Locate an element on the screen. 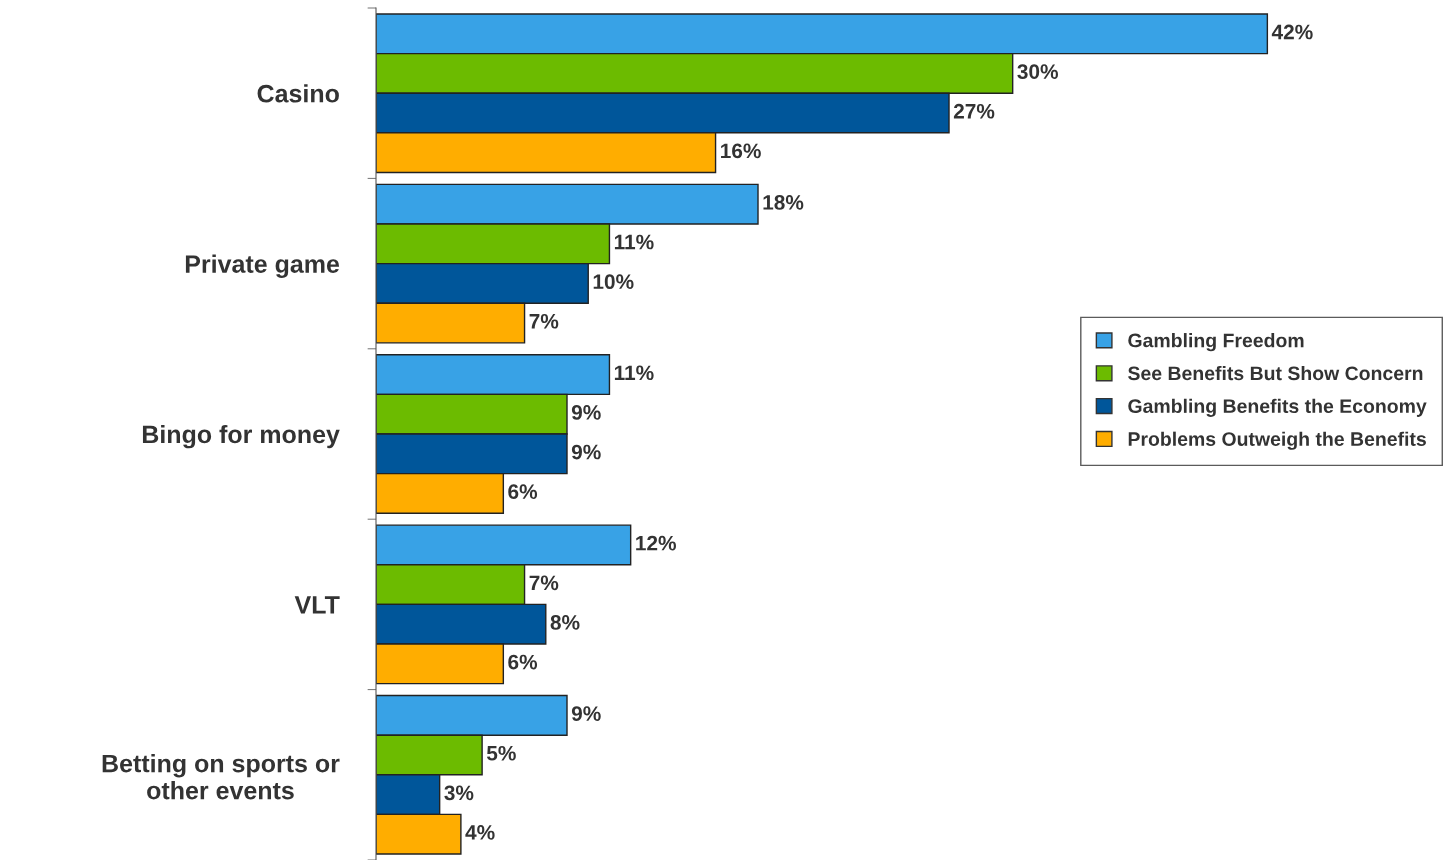 This screenshot has height=860, width=1452. y-tick-label: Private game is located at coordinates (262, 266).